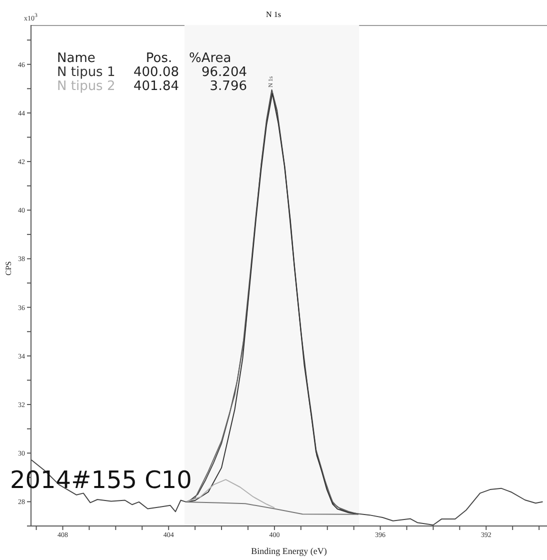 The width and height of the screenshot is (547, 560). What do you see at coordinates (273, 14) in the screenshot?
I see `chart-title: N 1s` at bounding box center [273, 14].